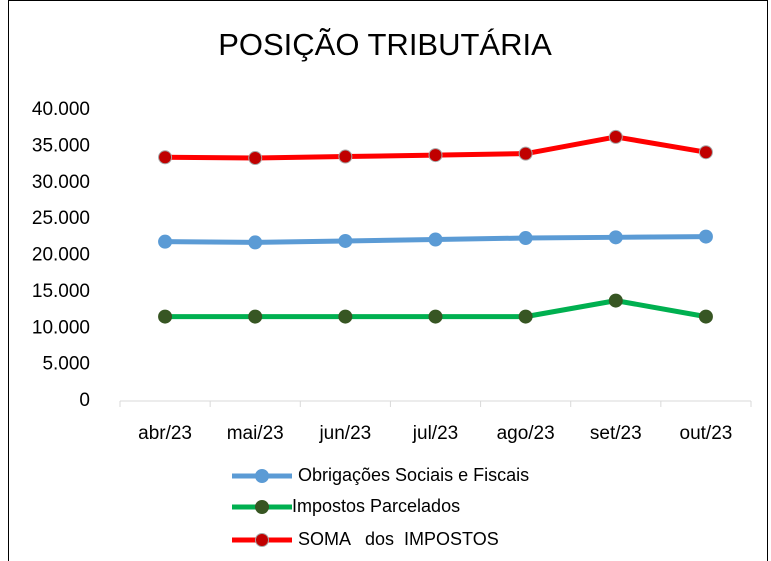 This screenshot has height=561, width=771. What do you see at coordinates (398, 539) in the screenshot?
I see `legend-label: SOMA dos IMPOSTOS` at bounding box center [398, 539].